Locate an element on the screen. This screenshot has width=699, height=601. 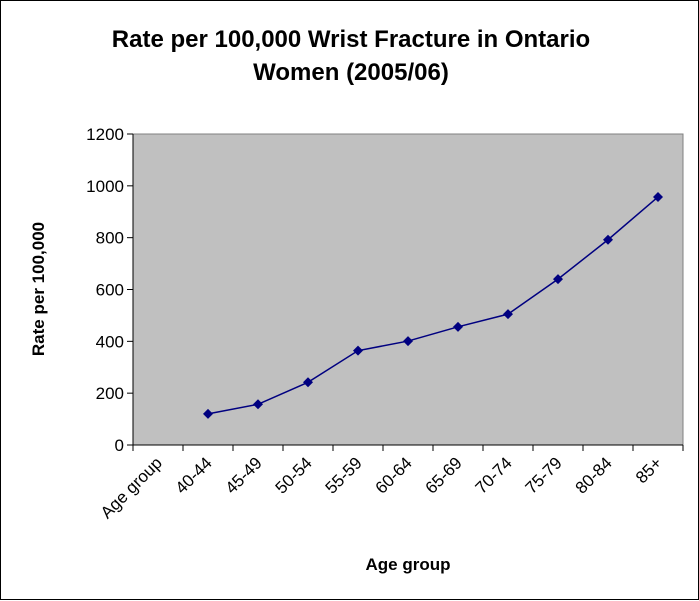
x-tick-label: 60-64 is located at coordinates (394, 475).